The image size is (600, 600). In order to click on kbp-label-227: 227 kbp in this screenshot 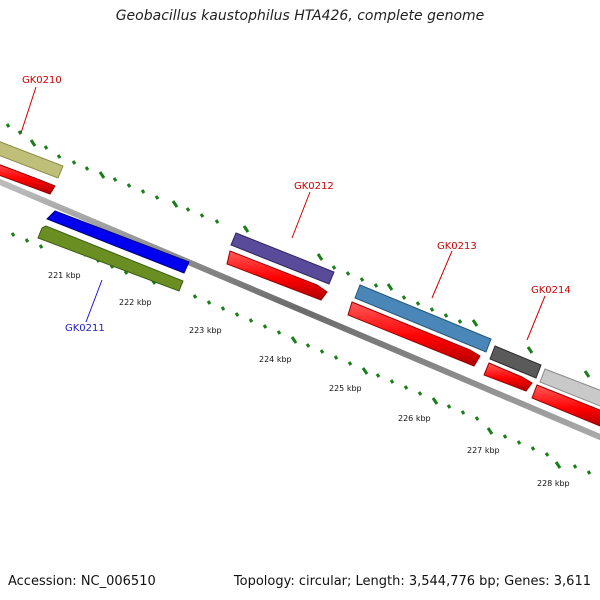, I will do `click(483, 450)`.